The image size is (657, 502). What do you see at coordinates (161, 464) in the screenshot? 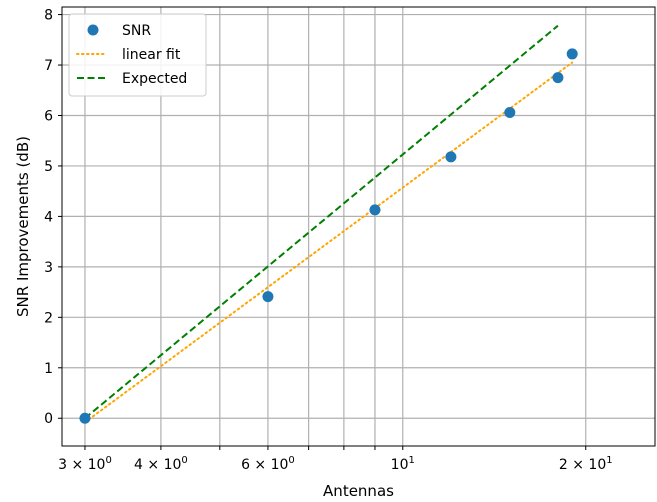
I see `x-tick-label: 4 × 100` at bounding box center [161, 464].